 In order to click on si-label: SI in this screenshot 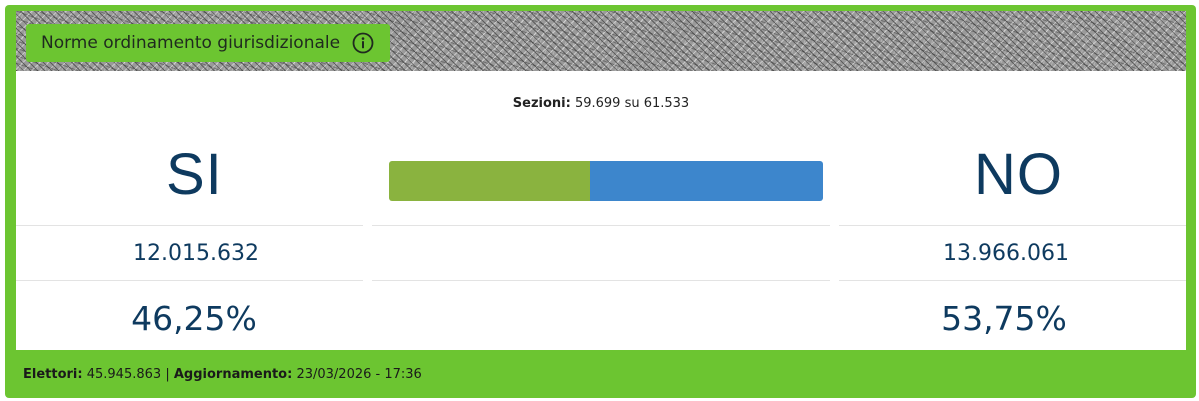, I will do `click(194, 174)`.